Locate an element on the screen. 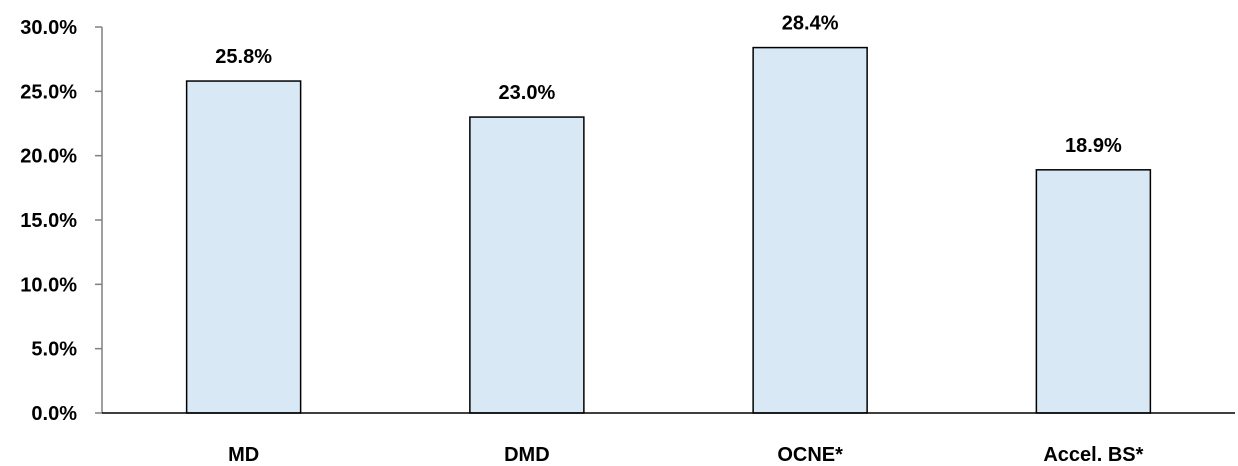 The image size is (1238, 466). bar-value-label: 25.8% is located at coordinates (243, 57).